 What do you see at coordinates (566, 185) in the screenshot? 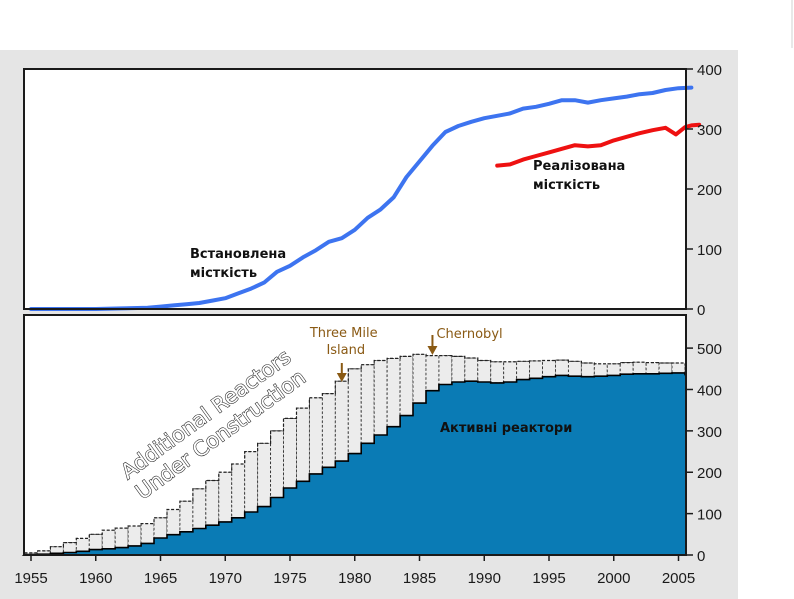
I see `realized-capacity-label-line-2: місткість` at bounding box center [566, 185].